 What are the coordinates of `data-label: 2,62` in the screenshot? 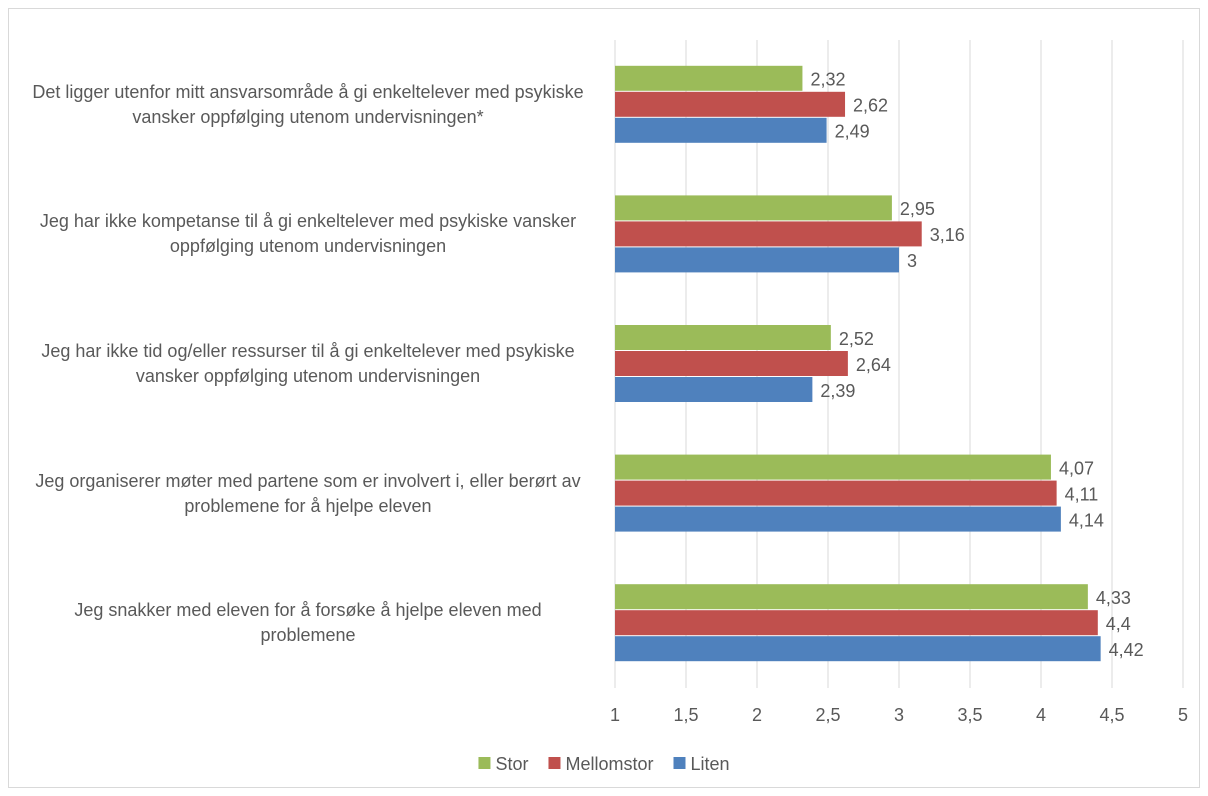 It's located at (870, 106).